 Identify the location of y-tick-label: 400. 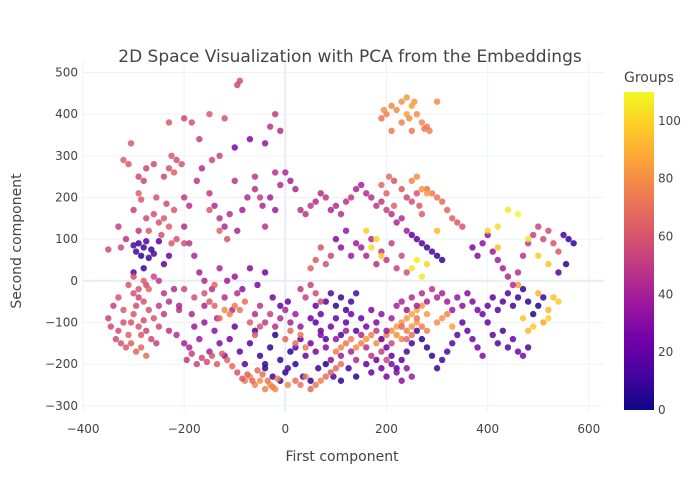
(66, 114).